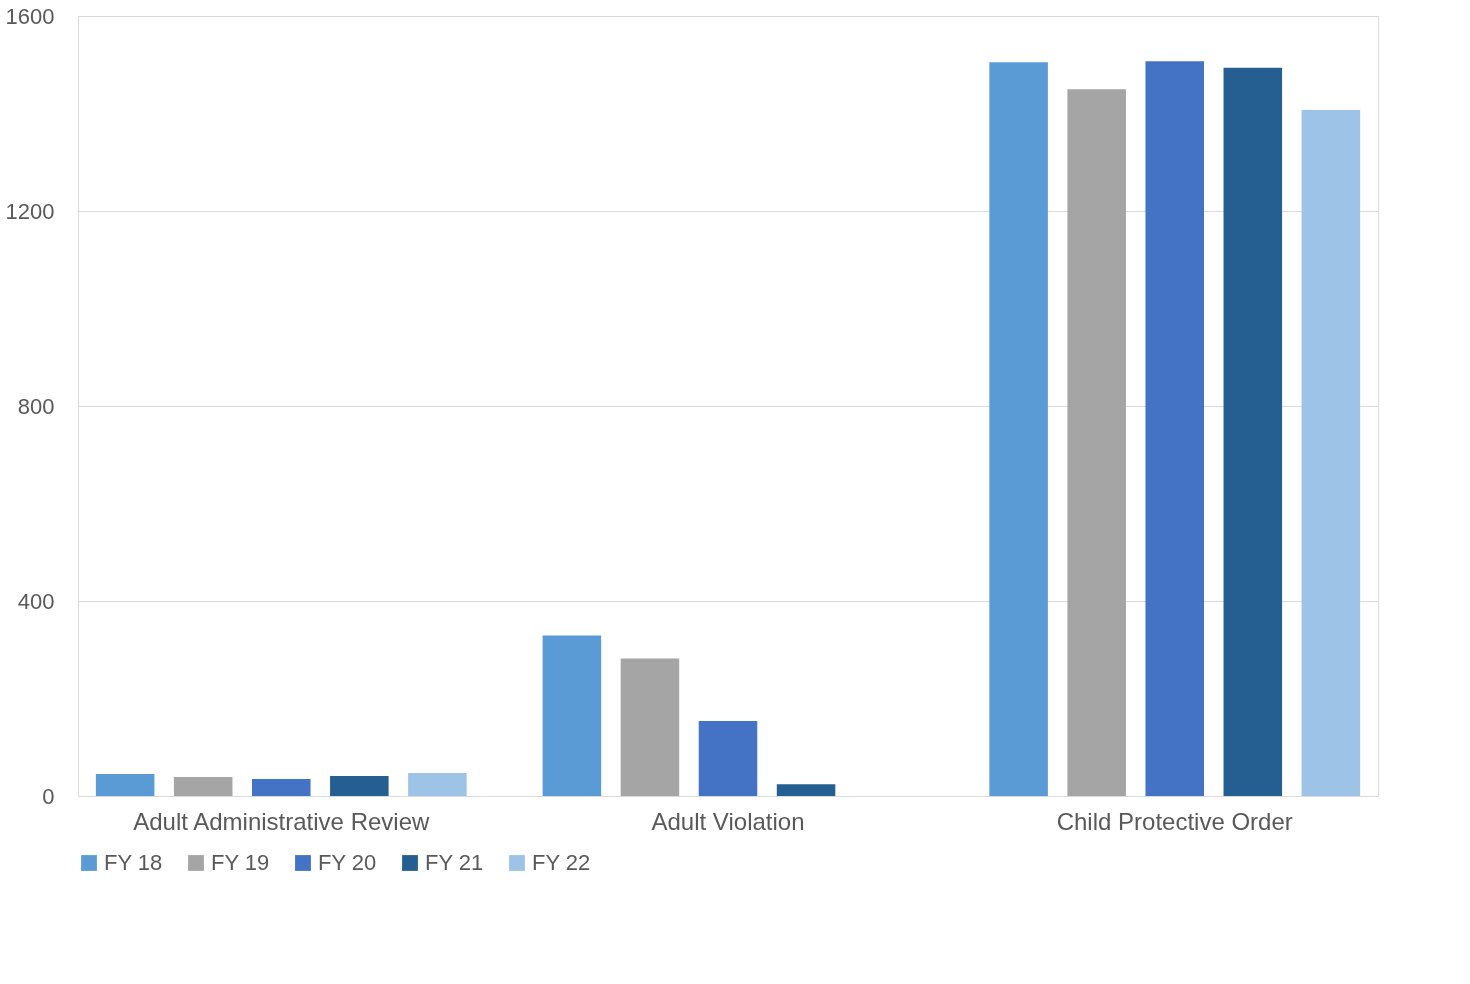 Image resolution: width=1470 pixels, height=984 pixels. What do you see at coordinates (347, 862) in the screenshot?
I see `legend-label: FY 20` at bounding box center [347, 862].